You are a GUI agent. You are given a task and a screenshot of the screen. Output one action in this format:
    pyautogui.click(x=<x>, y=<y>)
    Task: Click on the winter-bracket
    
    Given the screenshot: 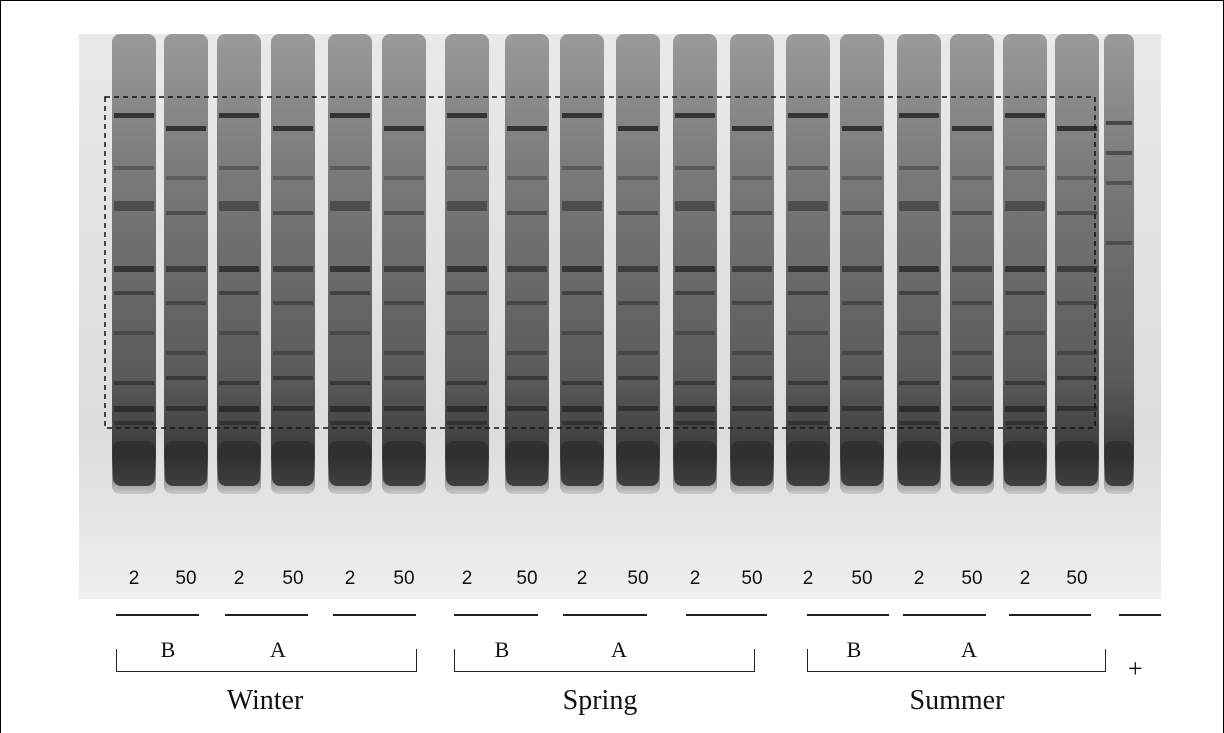 What is the action you would take?
    pyautogui.click(x=266, y=660)
    